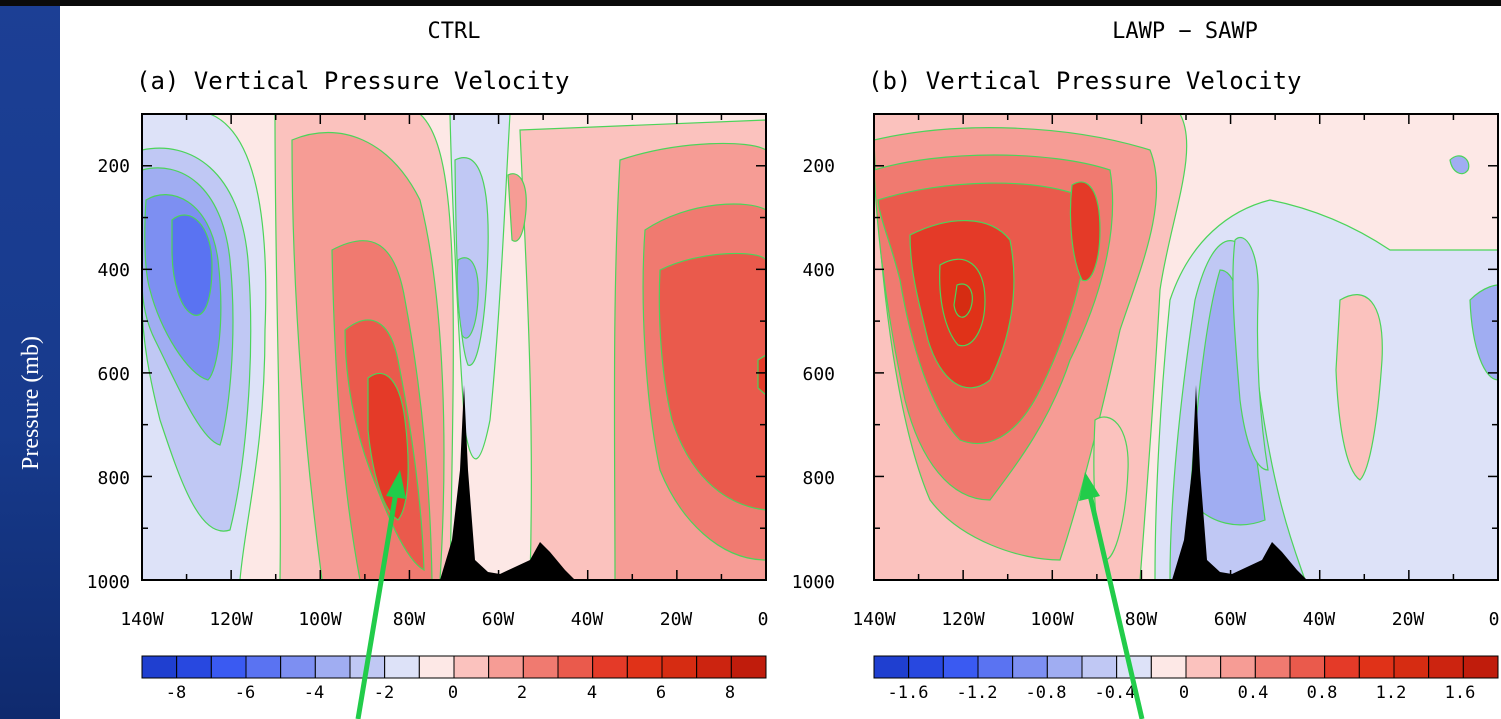 This screenshot has width=1501, height=719. I want to click on panel-b-title: LAWP − SAWP, so click(1185, 31).